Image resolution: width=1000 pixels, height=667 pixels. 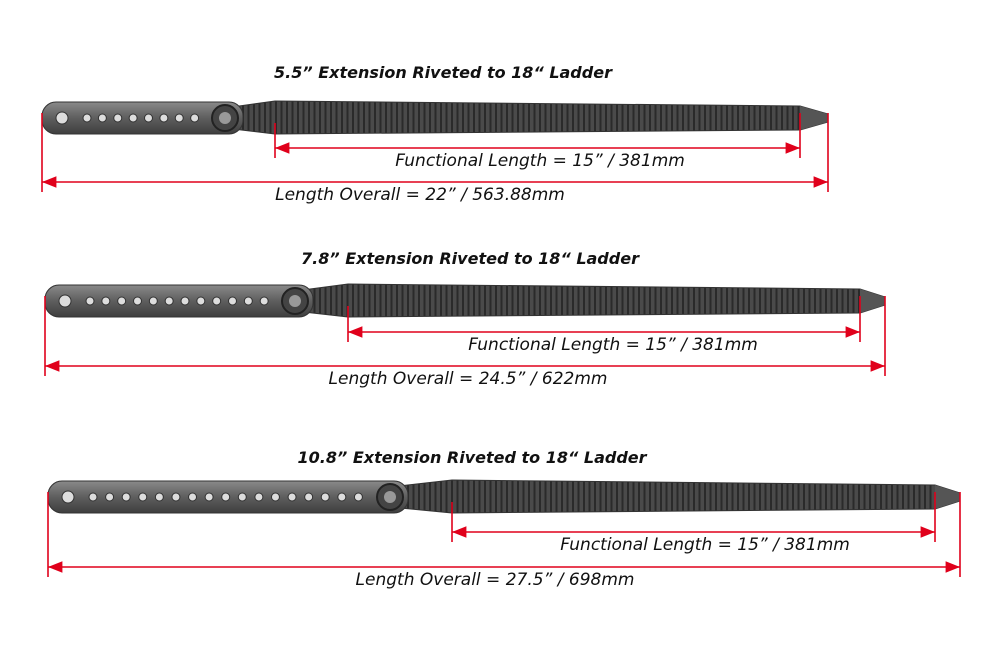 What do you see at coordinates (443, 72) in the screenshot?
I see `strap-title: 5.5” Extension Riveted to 18“ Ladder` at bounding box center [443, 72].